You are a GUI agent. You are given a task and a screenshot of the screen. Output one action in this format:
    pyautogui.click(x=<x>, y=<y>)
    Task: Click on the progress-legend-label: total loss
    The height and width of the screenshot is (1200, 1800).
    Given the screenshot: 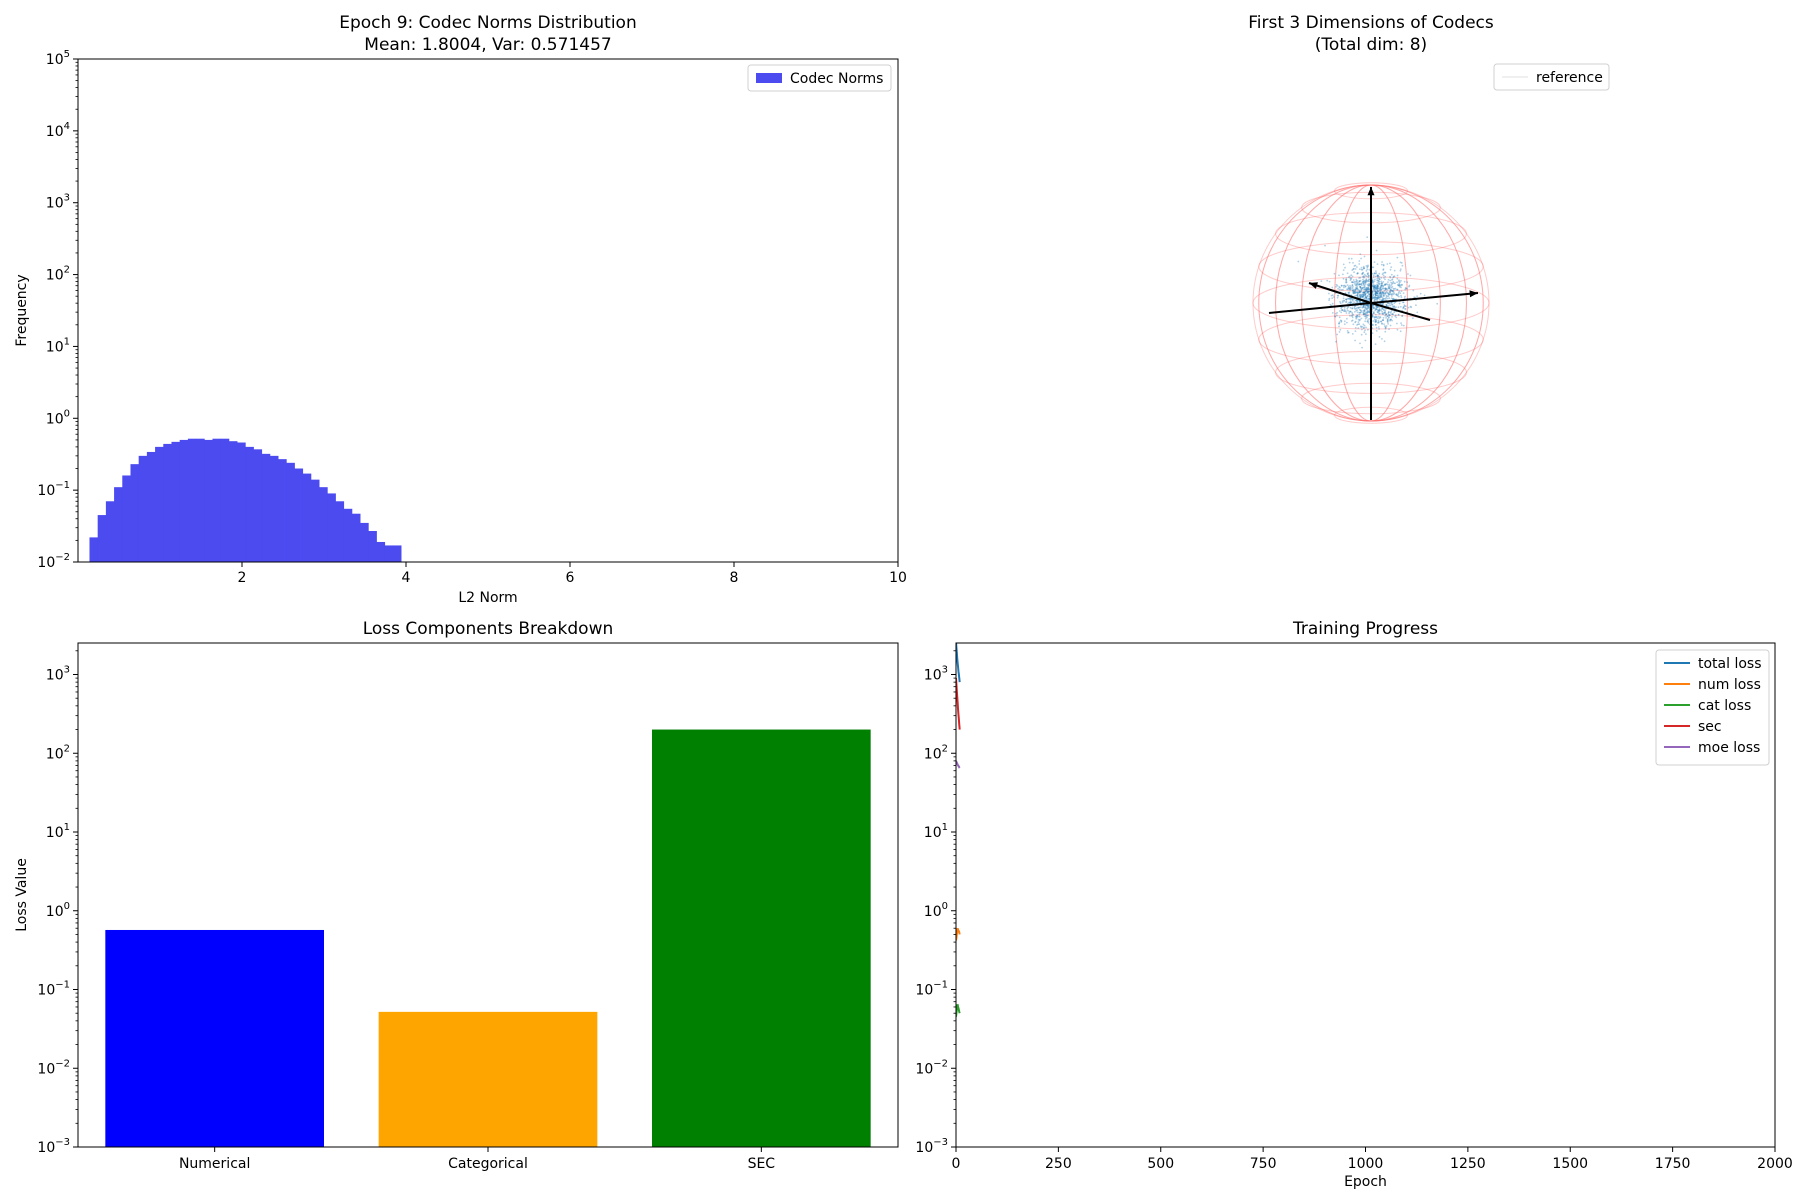 What is the action you would take?
    pyautogui.click(x=1730, y=664)
    